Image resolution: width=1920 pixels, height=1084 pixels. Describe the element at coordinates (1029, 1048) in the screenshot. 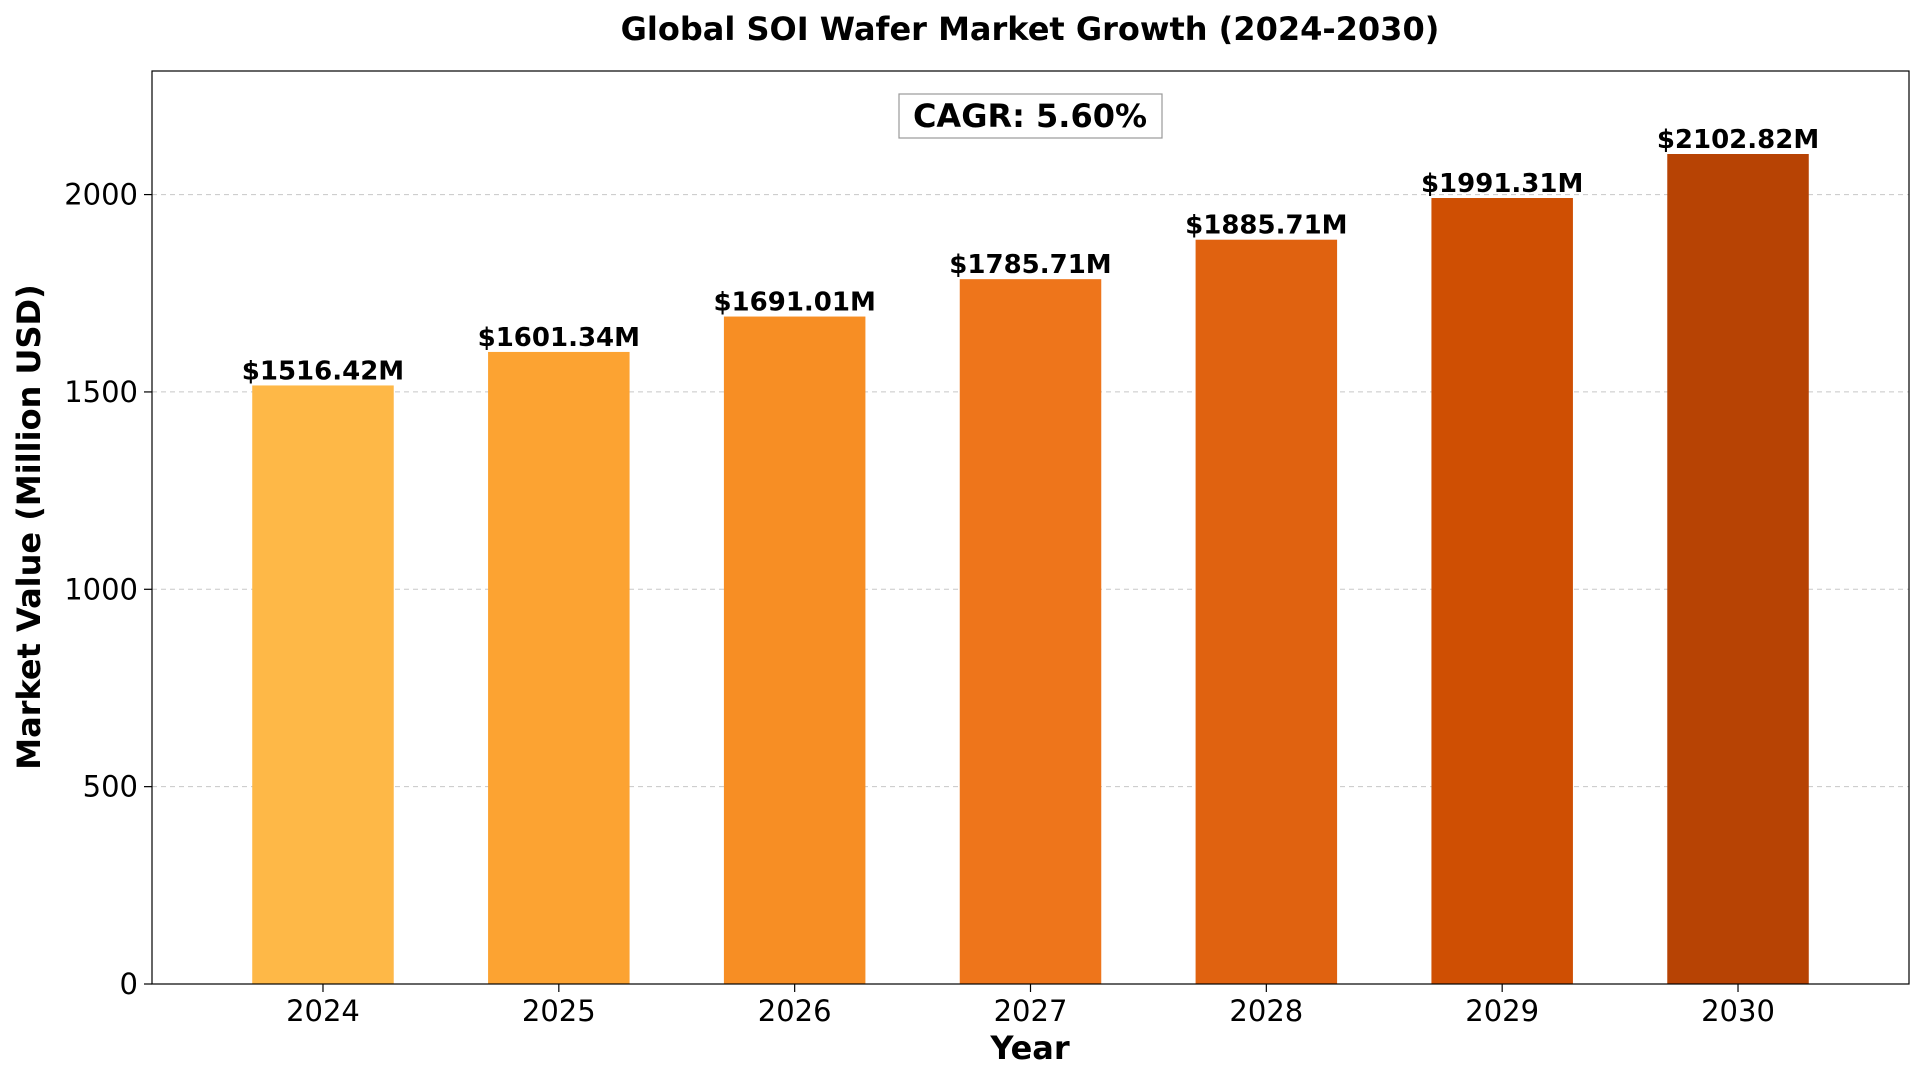

I see `x-axis-label: Year` at that location.